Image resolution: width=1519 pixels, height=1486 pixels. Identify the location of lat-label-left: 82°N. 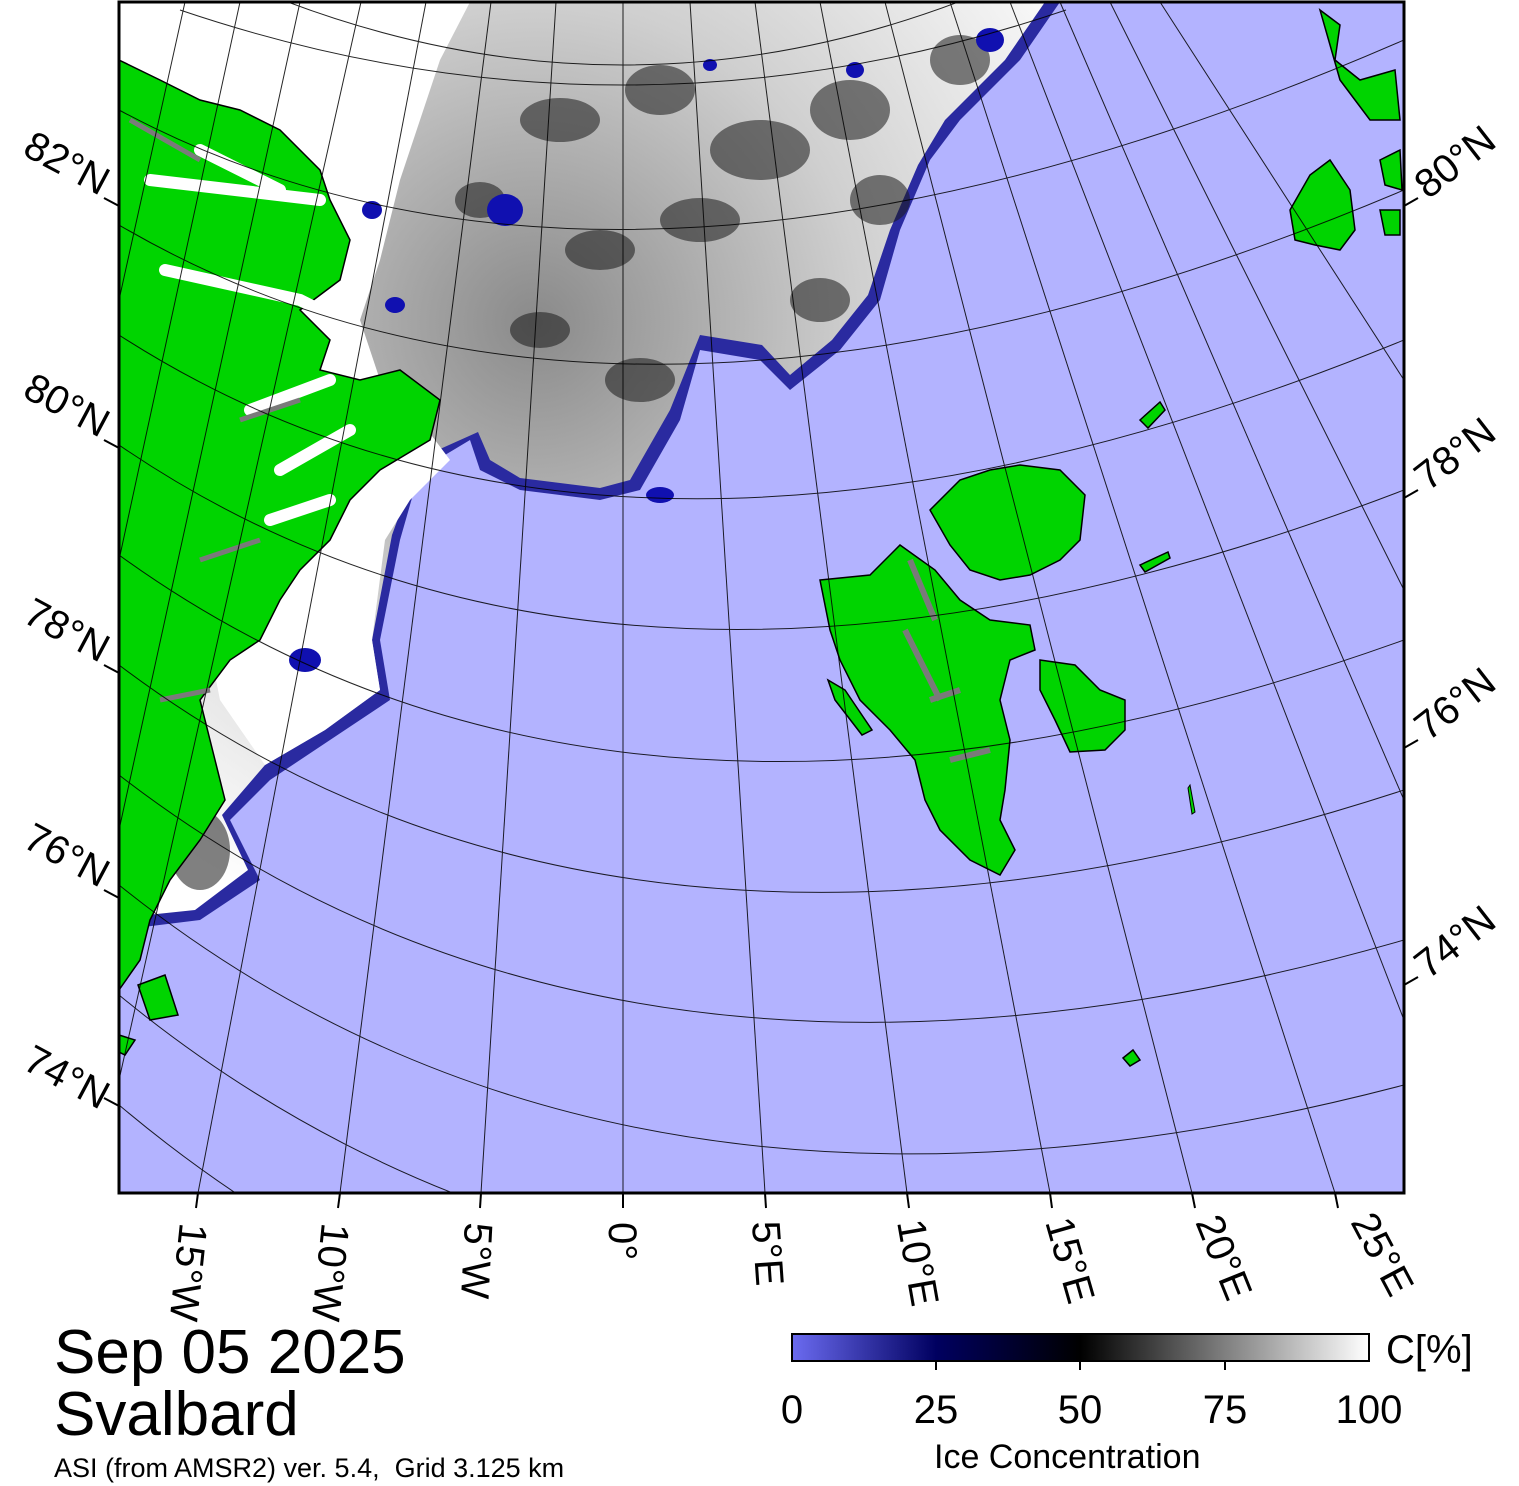
(67, 163).